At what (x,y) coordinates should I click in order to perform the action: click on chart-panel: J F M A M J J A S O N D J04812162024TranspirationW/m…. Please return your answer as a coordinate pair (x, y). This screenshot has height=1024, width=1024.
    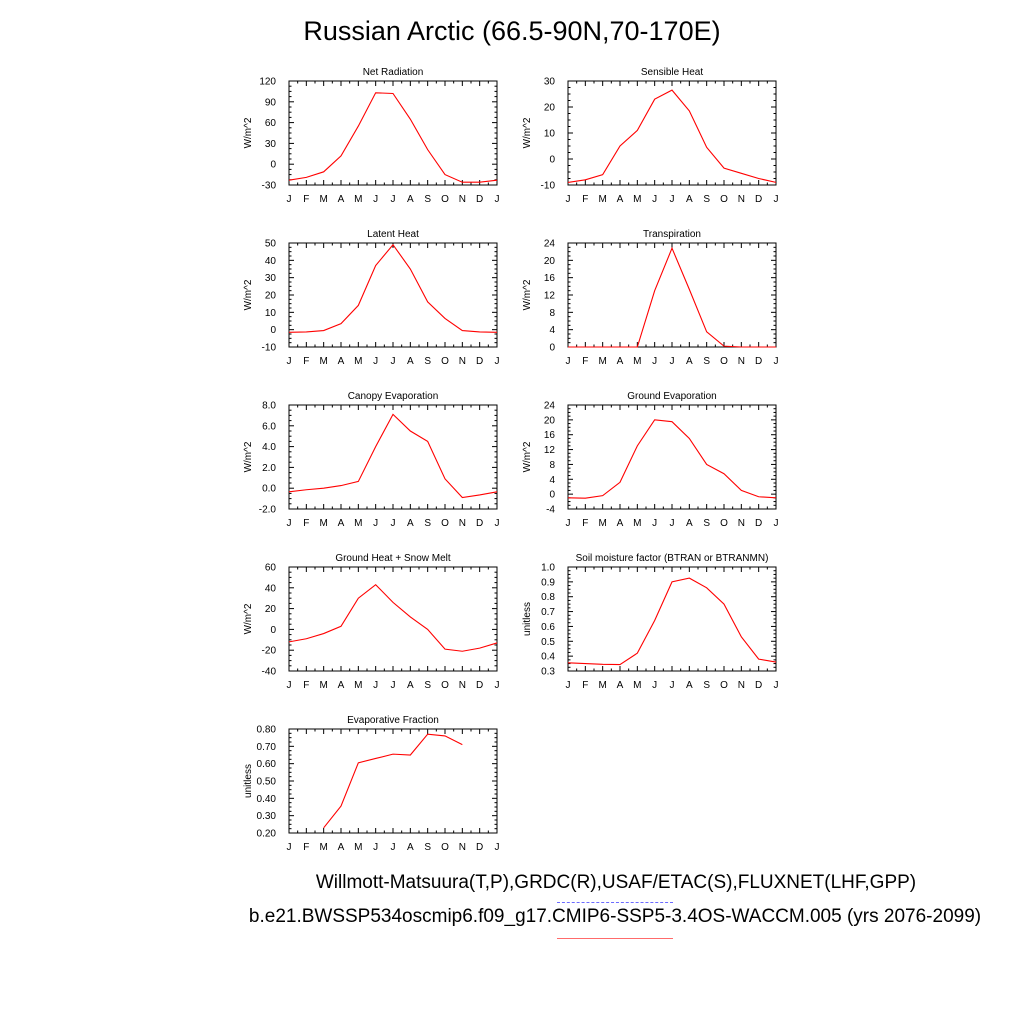
    Looking at the image, I should click on (650, 298).